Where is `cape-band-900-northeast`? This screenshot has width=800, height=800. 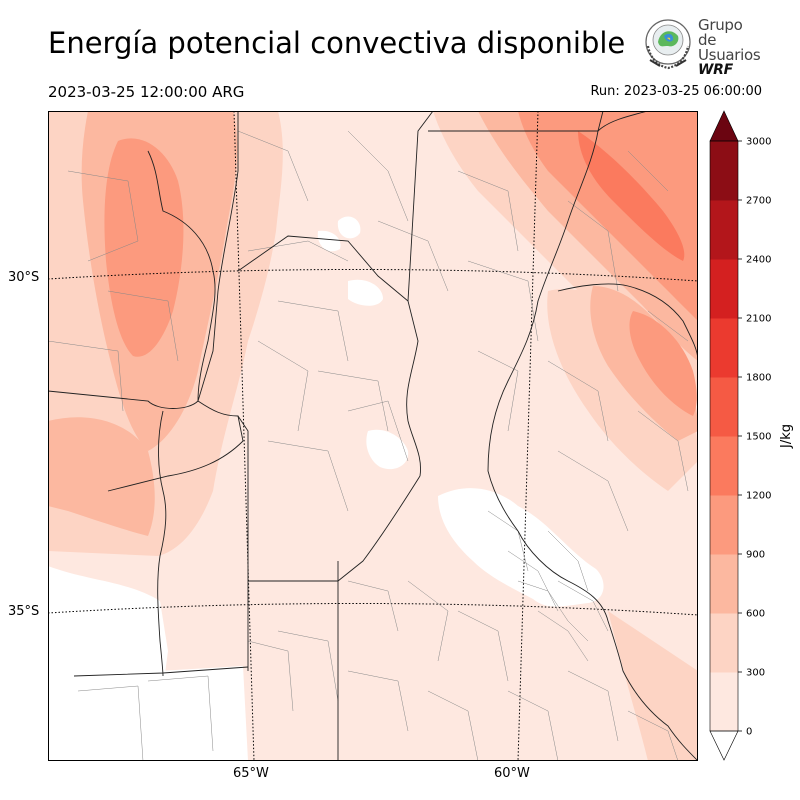 cape-band-900-northeast is located at coordinates (608, 216).